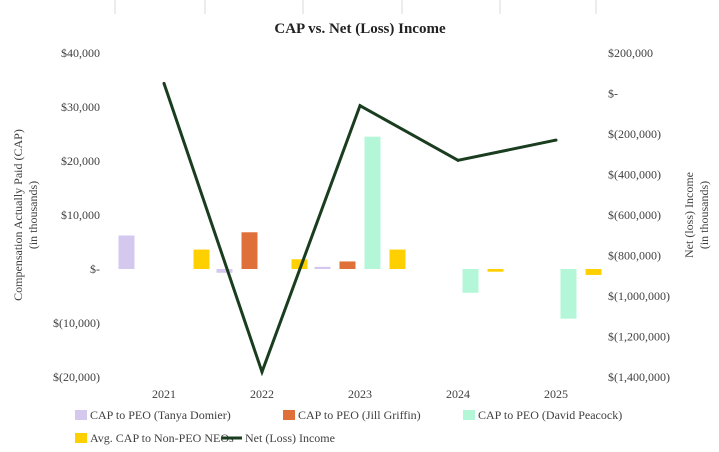  I want to click on legend-item-cap-to-peo-jill-griffin: CAP to PEO (Jill Griffin), so click(352, 415).